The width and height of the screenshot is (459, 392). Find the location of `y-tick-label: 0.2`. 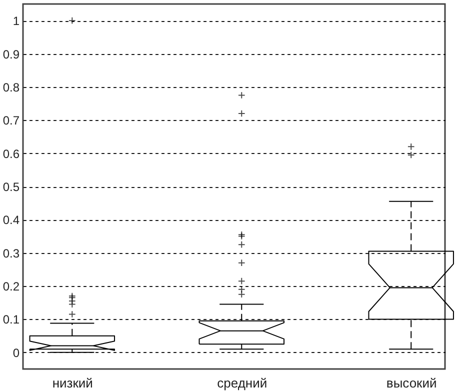

y-tick-label: 0.2 is located at coordinates (11, 287).